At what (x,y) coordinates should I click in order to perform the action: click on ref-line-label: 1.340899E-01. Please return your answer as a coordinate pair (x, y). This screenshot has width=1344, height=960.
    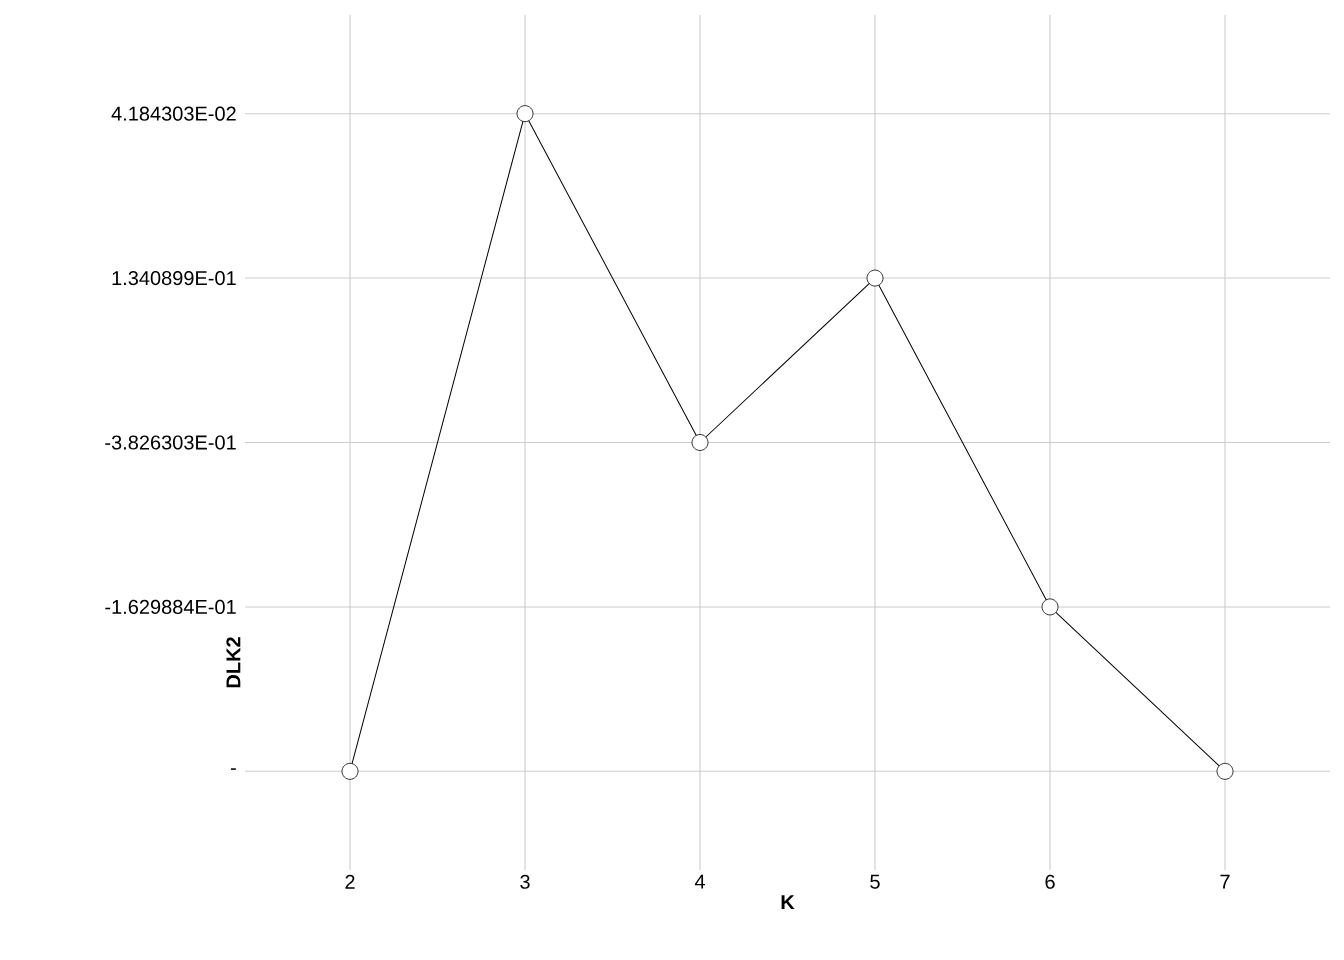
    Looking at the image, I should click on (174, 278).